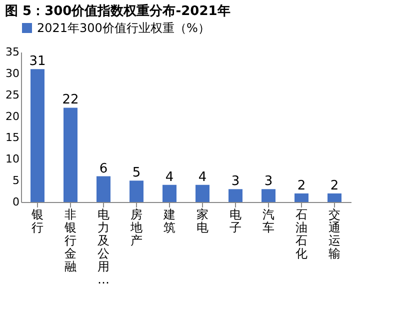  What do you see at coordinates (13, 137) in the screenshot?
I see `y-tick-label: 15` at bounding box center [13, 137].